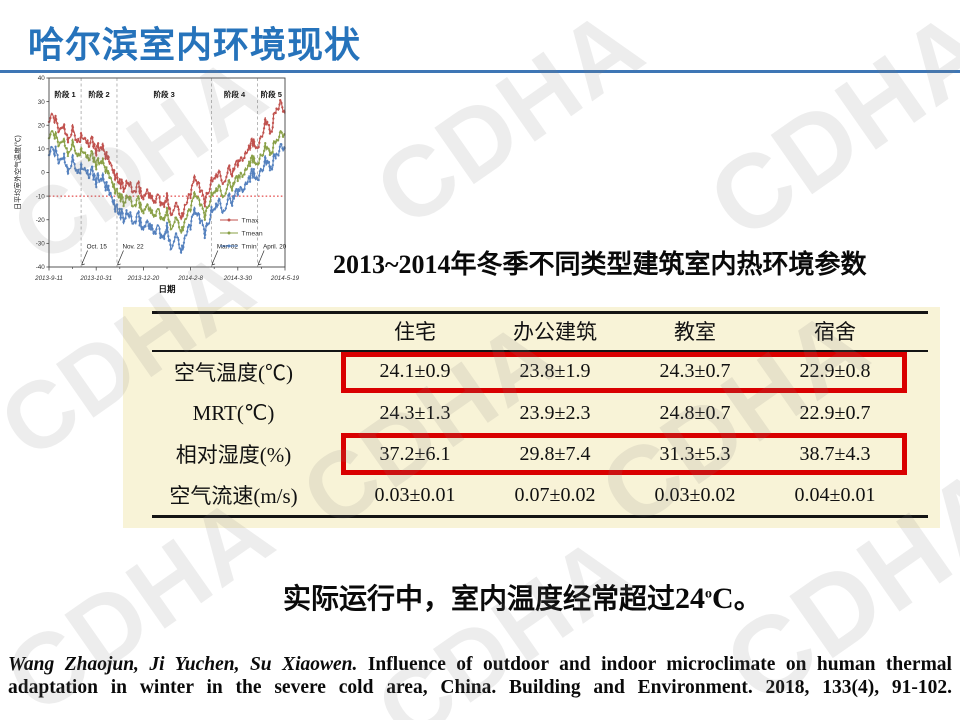  What do you see at coordinates (41, 244) in the screenshot?
I see `svg-text: -30` at bounding box center [41, 244].